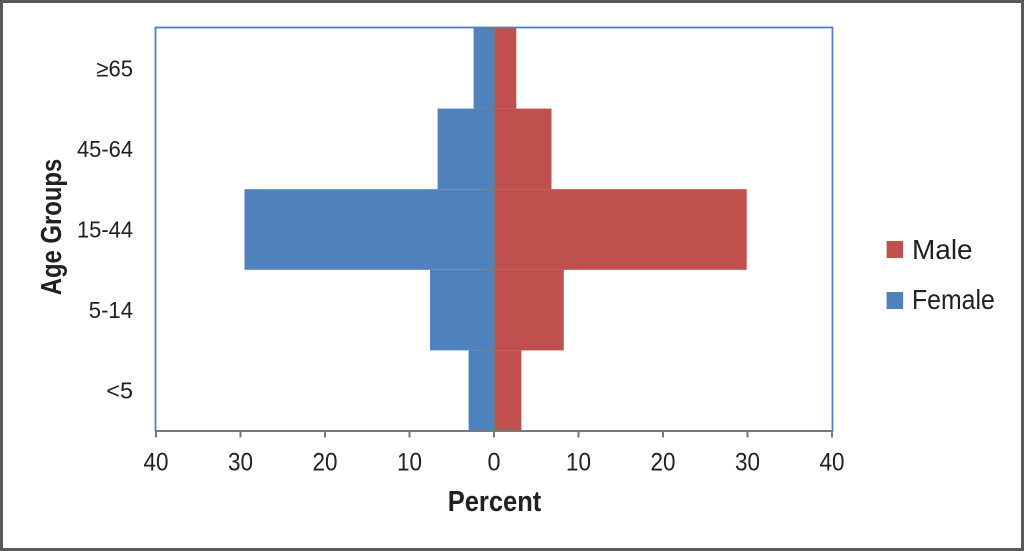 The height and width of the screenshot is (551, 1024). I want to click on svg-text: ≥65, so click(114, 68).